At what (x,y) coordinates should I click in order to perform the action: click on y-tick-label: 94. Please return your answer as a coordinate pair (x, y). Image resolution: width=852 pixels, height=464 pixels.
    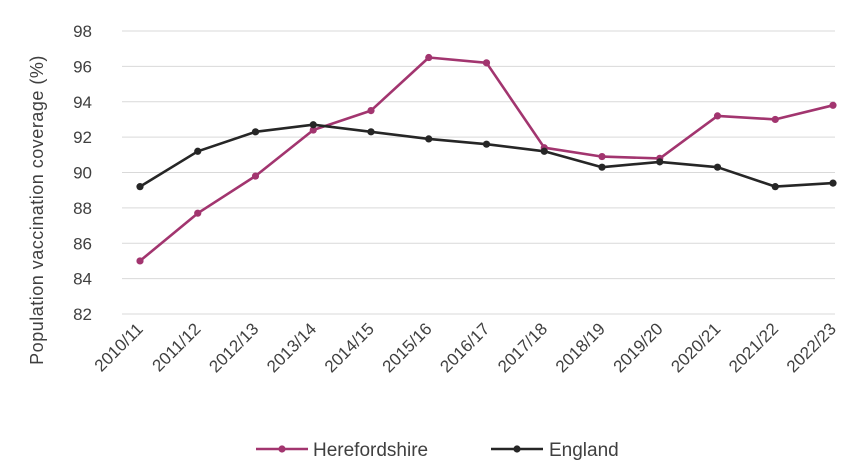
    Looking at the image, I should click on (82, 102).